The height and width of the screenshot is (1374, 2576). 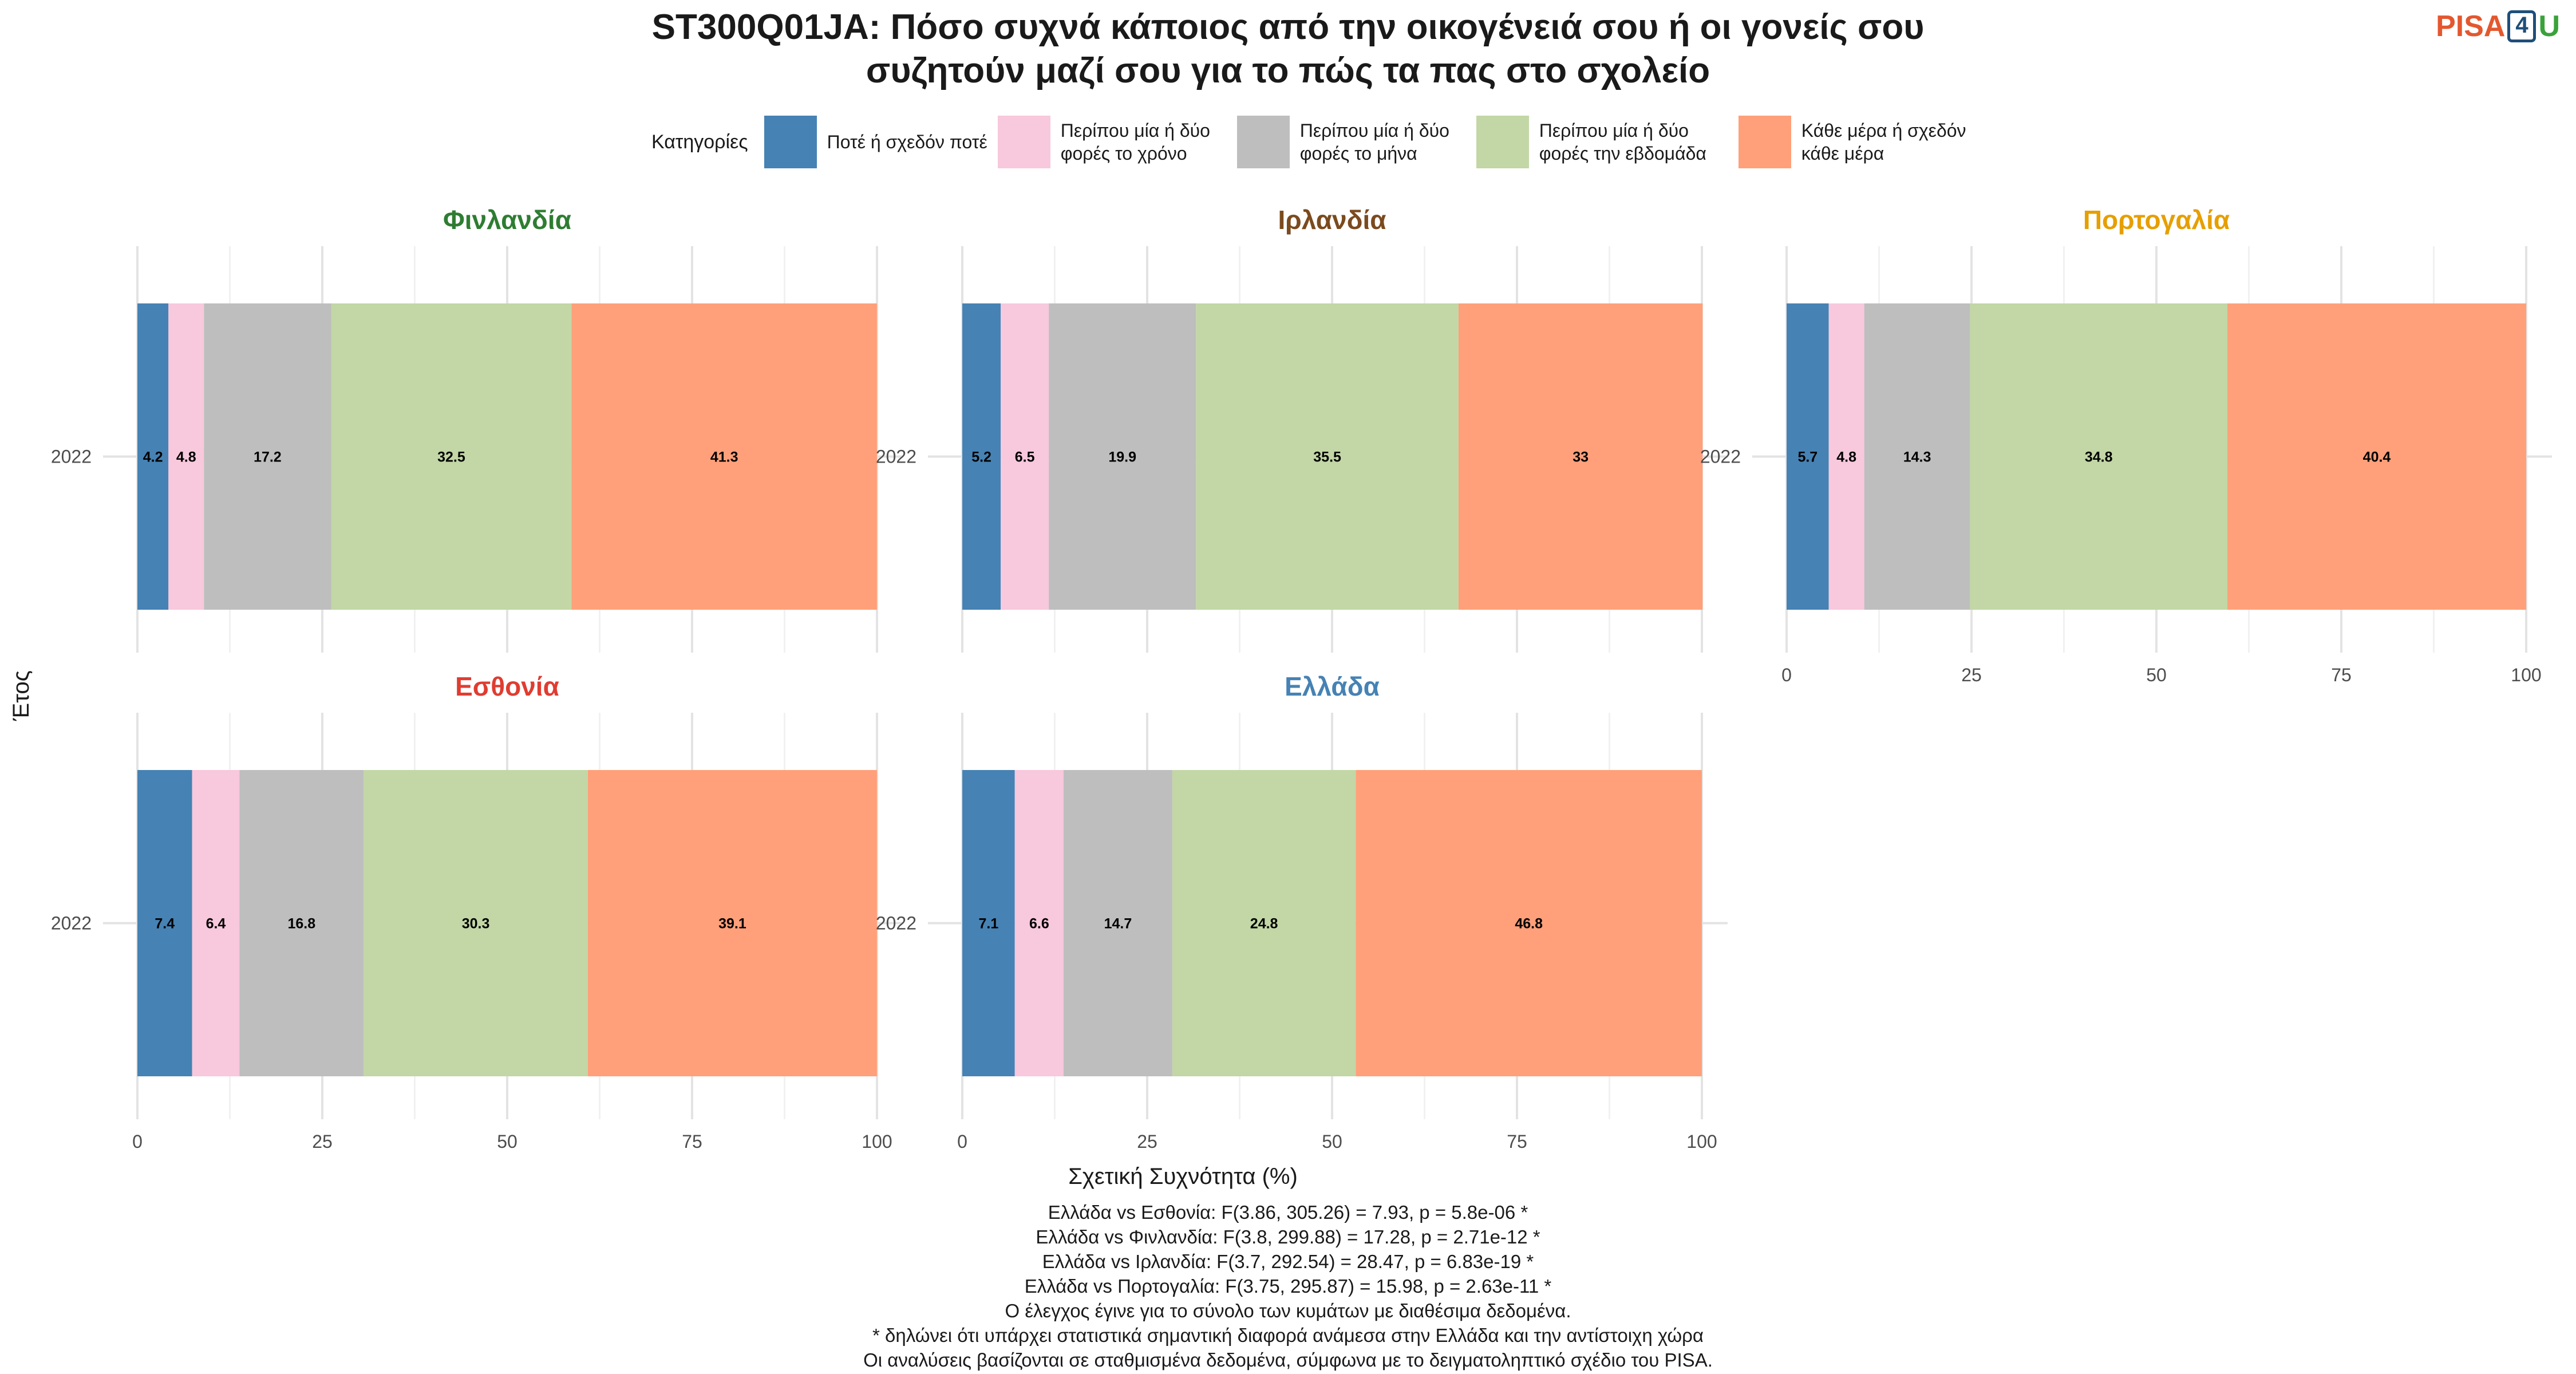 I want to click on bar-value-label: 6.4, so click(x=216, y=924).